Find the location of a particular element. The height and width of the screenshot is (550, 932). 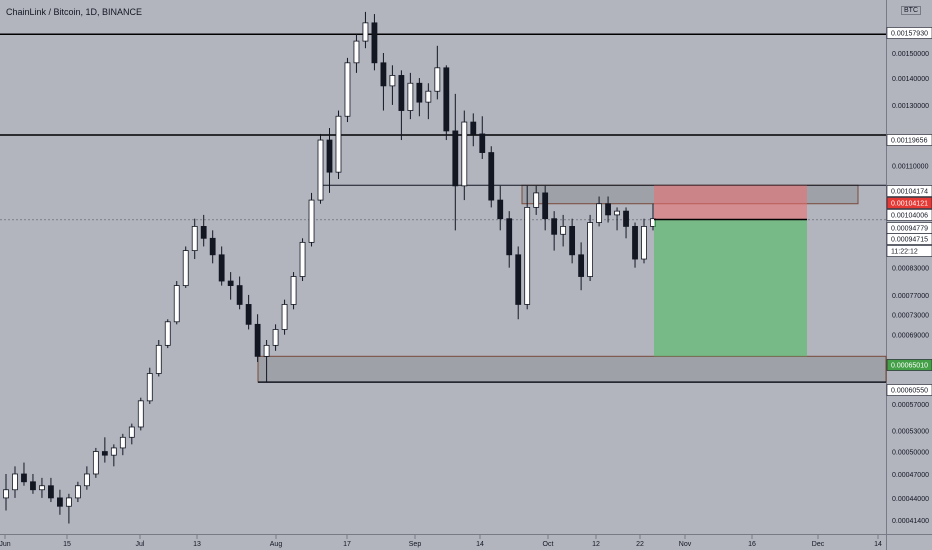

y-tick-label: 0.00077000 is located at coordinates (910, 296).